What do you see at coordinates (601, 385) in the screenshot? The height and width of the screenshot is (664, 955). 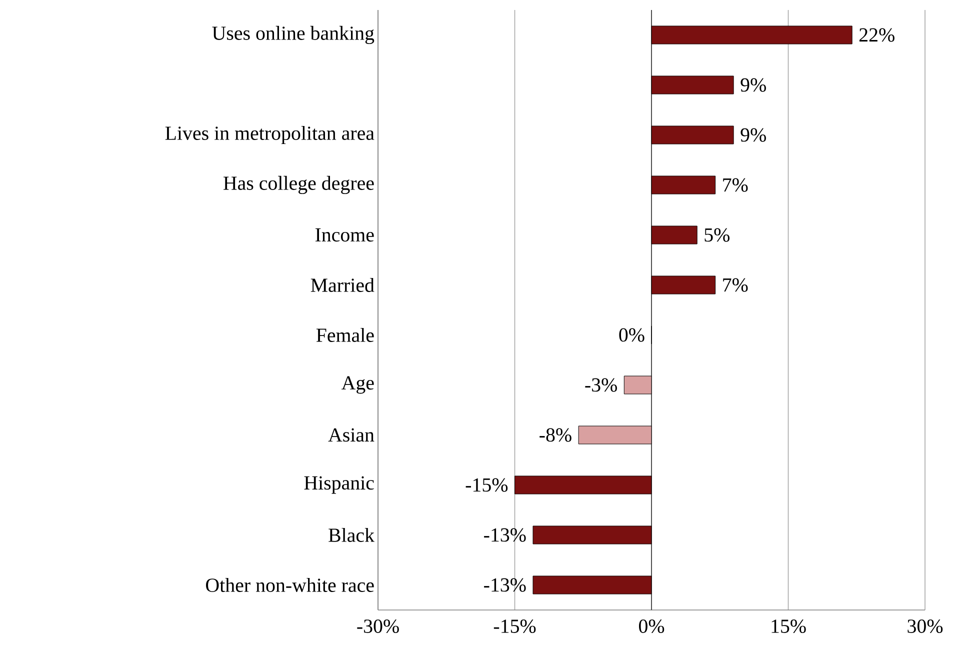 I see `data-label: -3%` at bounding box center [601, 385].